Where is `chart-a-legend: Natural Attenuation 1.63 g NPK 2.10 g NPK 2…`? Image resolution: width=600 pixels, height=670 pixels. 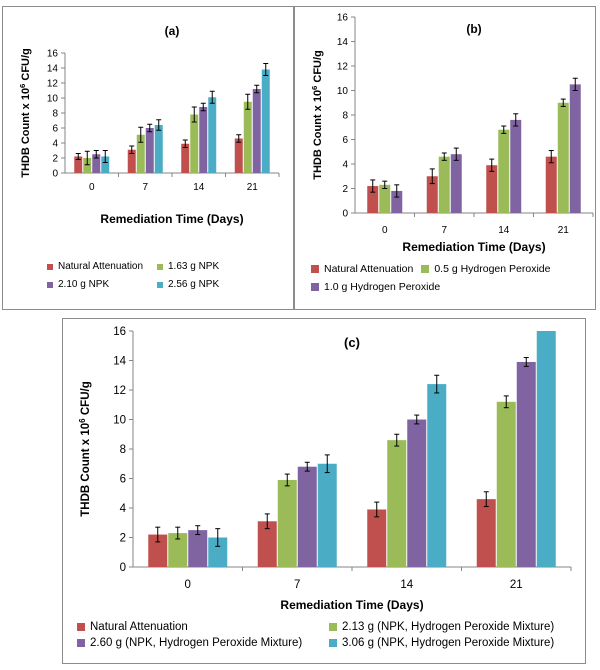
chart-a-legend: Natural Attenuation 1.63 g NPK 2.10 g NPK 2… is located at coordinates (167, 275).